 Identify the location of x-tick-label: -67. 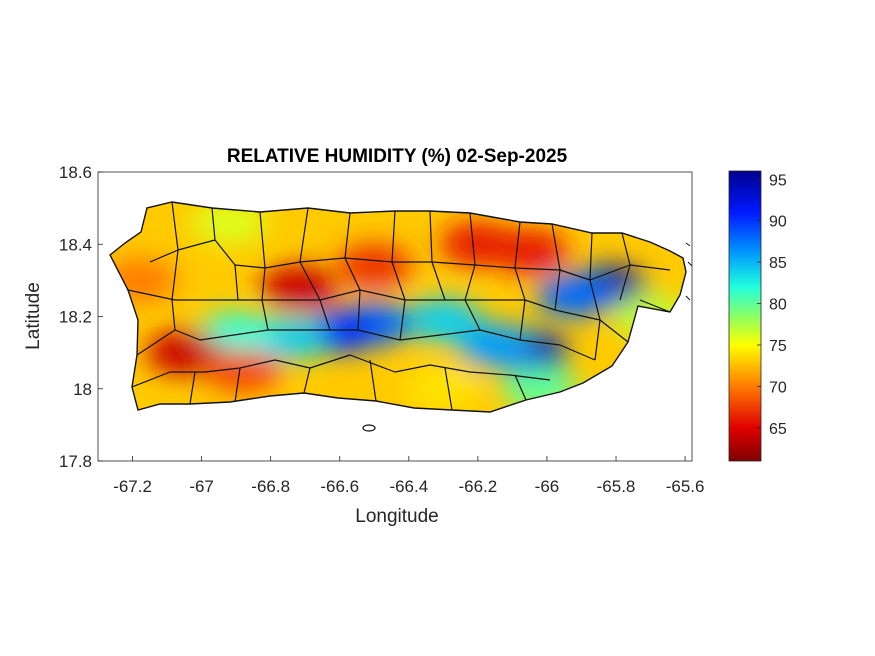
(201, 486).